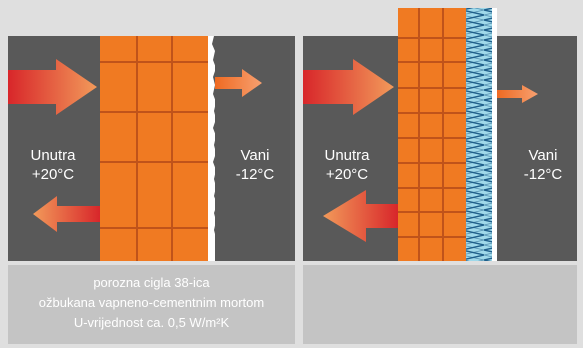 The width and height of the screenshot is (583, 348). Describe the element at coordinates (255, 165) in the screenshot. I see `left-outside-label: Vani -12°C` at that location.